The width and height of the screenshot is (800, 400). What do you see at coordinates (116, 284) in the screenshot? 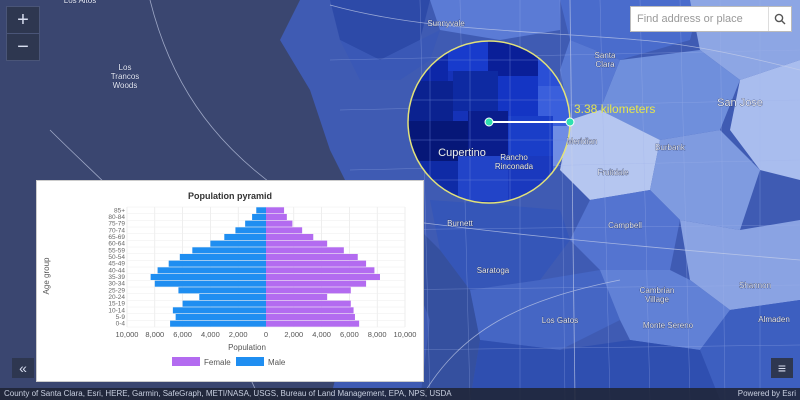
I see `age-tick-label: 30-34` at bounding box center [116, 284].